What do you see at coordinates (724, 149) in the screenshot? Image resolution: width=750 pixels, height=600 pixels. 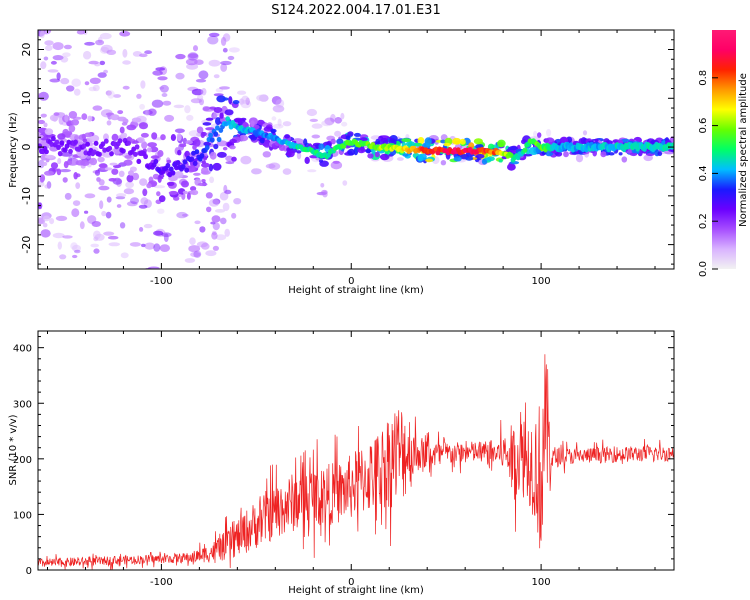 I see `colorbar-gradient` at bounding box center [724, 149].